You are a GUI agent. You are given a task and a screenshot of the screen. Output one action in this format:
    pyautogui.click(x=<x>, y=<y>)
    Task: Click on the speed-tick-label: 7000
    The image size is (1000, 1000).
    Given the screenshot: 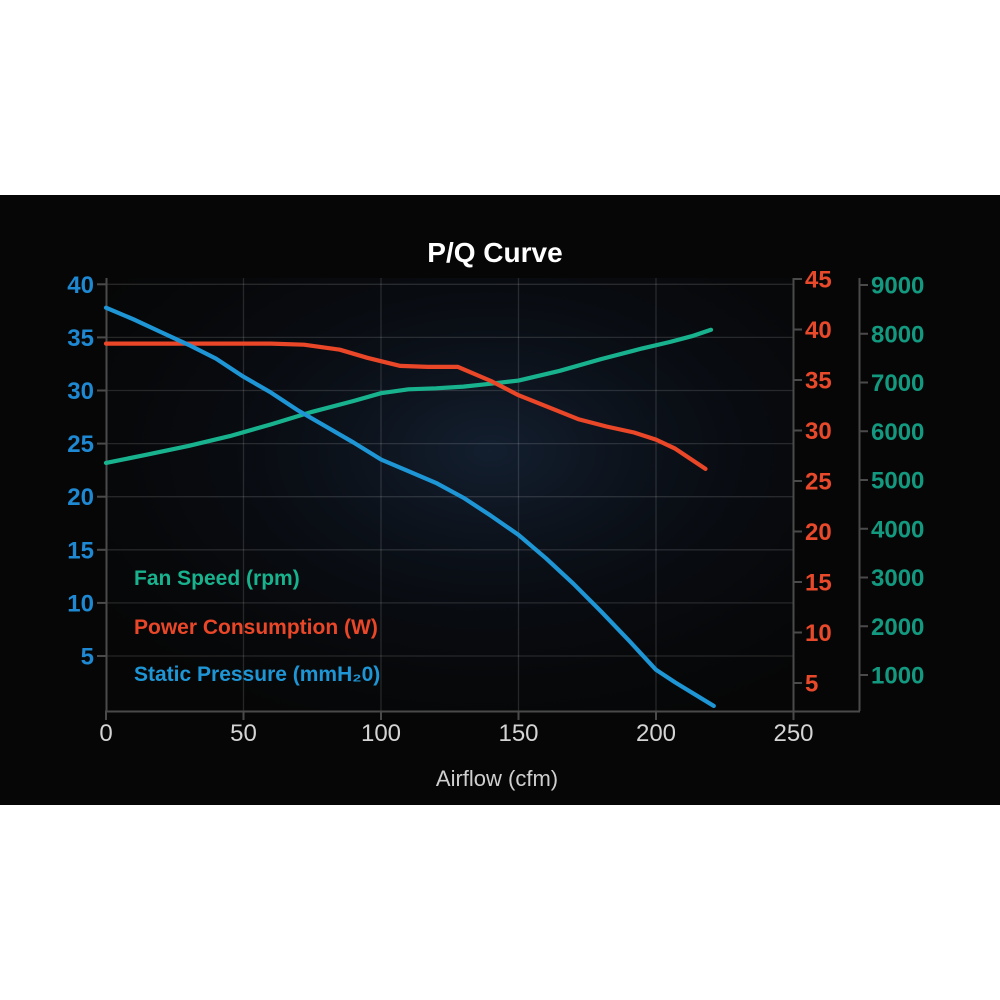 What is the action you would take?
    pyautogui.click(x=897, y=383)
    